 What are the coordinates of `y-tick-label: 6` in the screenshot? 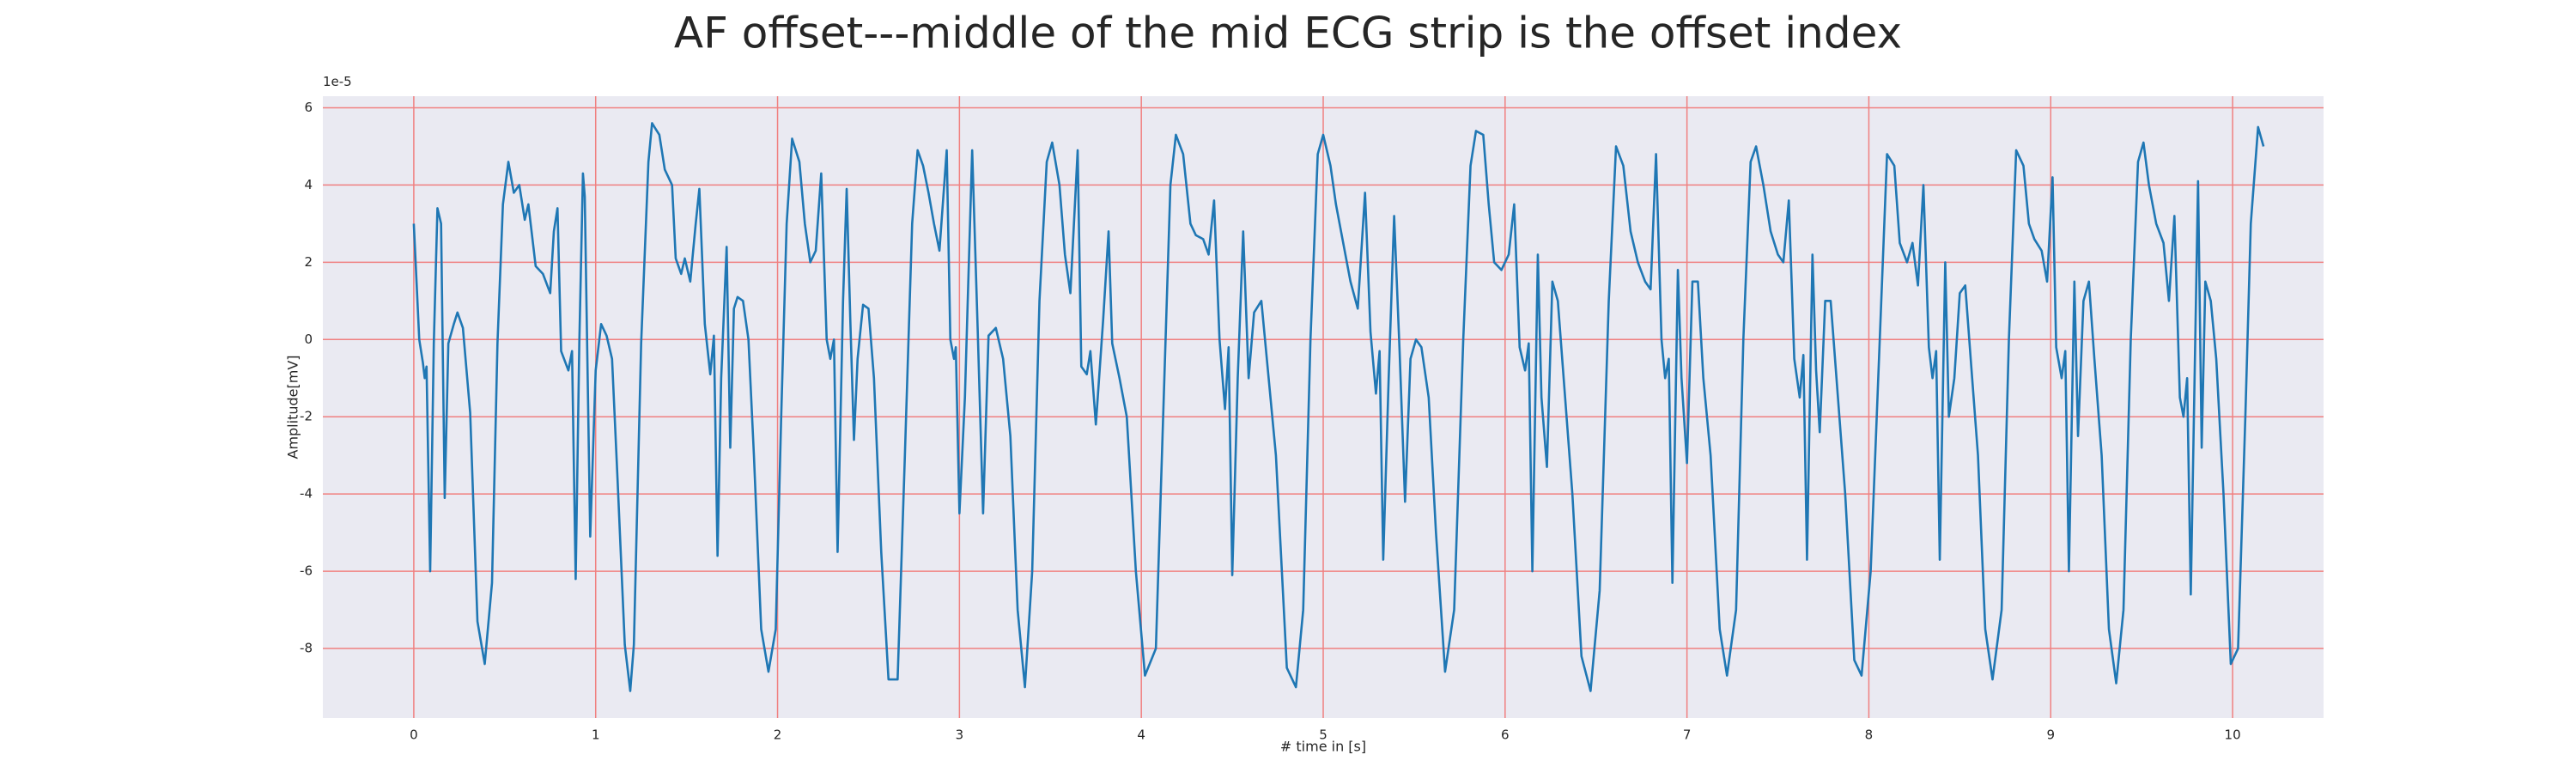 It's located at (308, 107).